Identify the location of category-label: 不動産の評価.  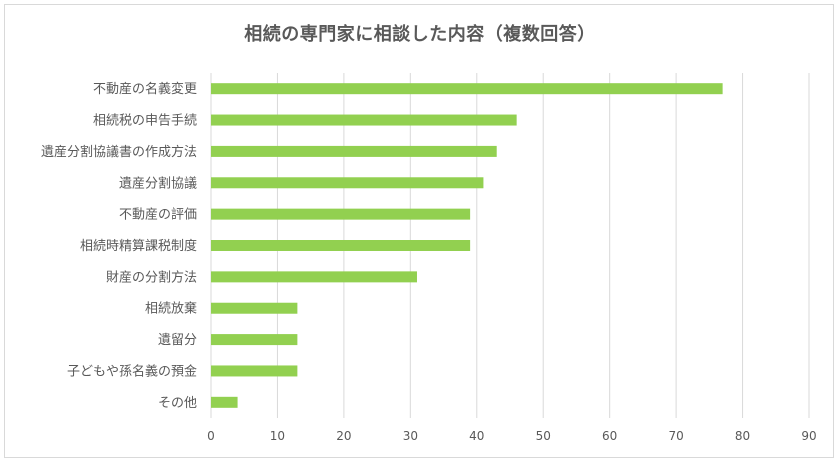
(158, 215).